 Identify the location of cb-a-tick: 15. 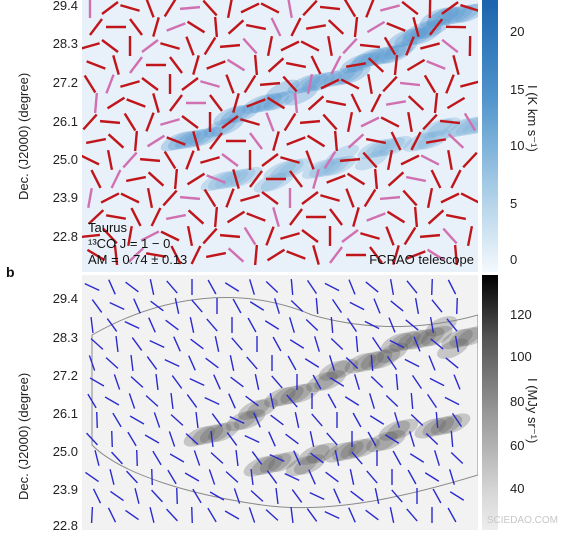
(517, 89).